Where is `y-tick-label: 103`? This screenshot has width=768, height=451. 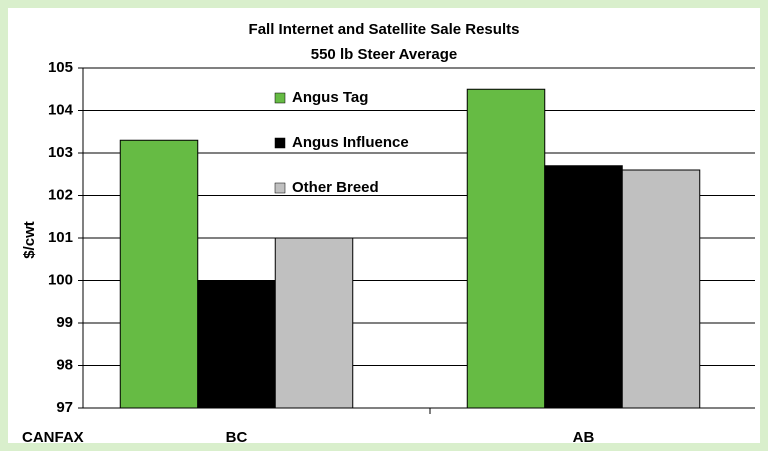 y-tick-label: 103 is located at coordinates (60, 152).